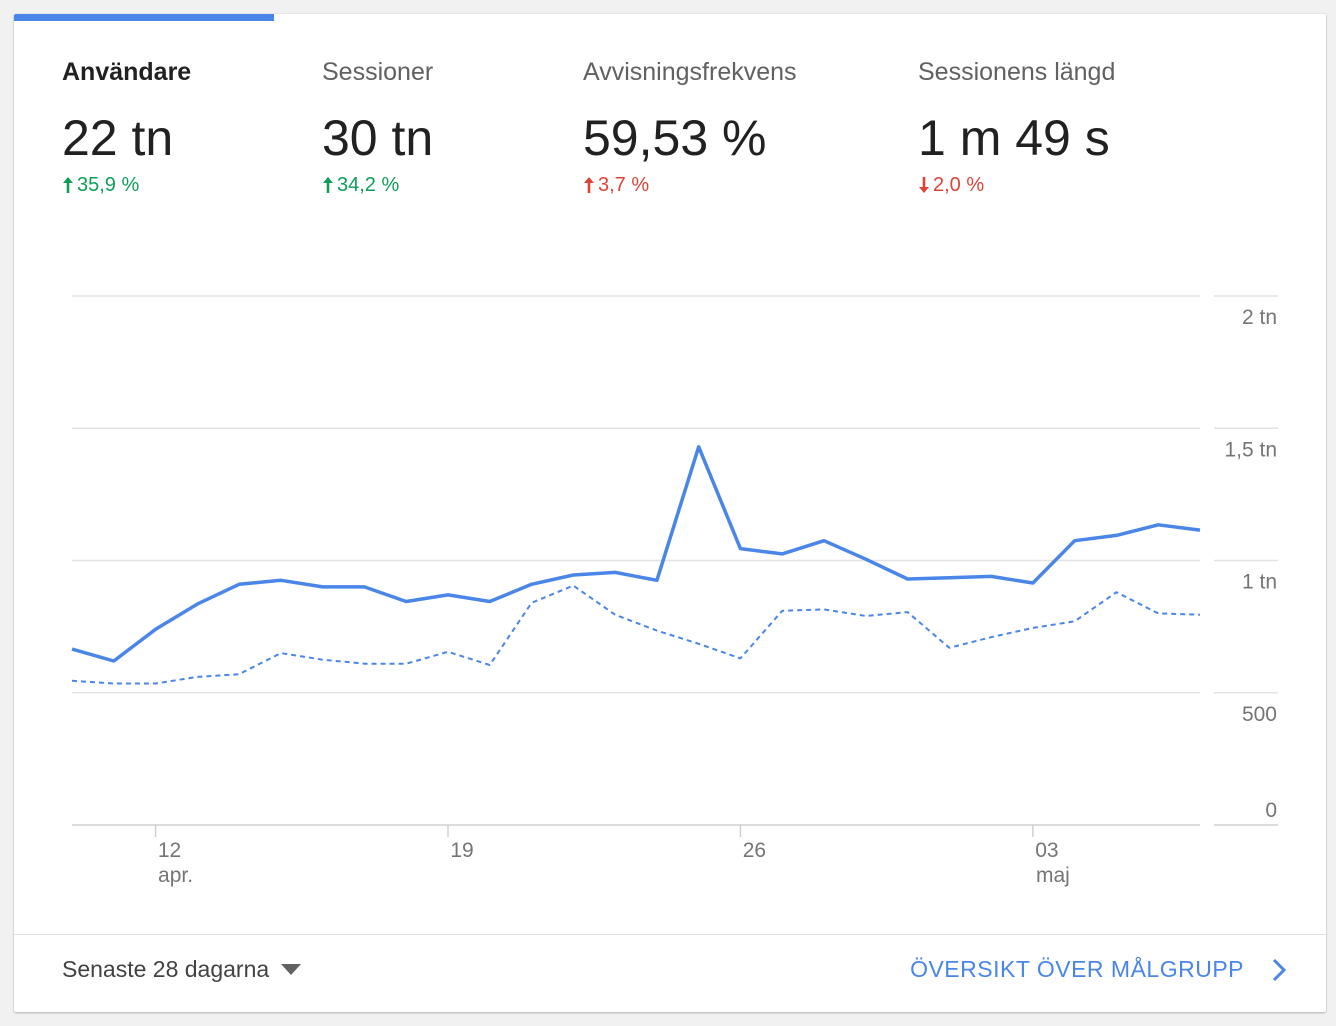 The height and width of the screenshot is (1026, 1336). What do you see at coordinates (1279, 969) in the screenshot?
I see `chevron-right-icon` at bounding box center [1279, 969].